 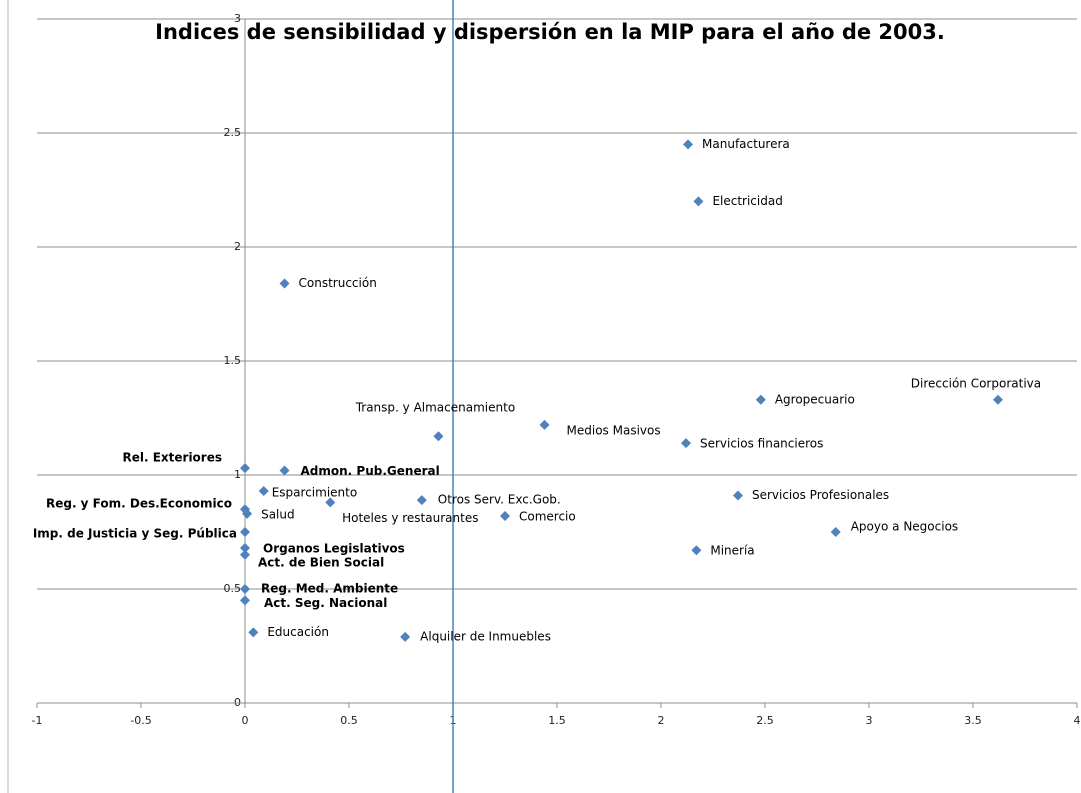 I want to click on point-label: Hoteles y restaurantes, so click(x=410, y=518).